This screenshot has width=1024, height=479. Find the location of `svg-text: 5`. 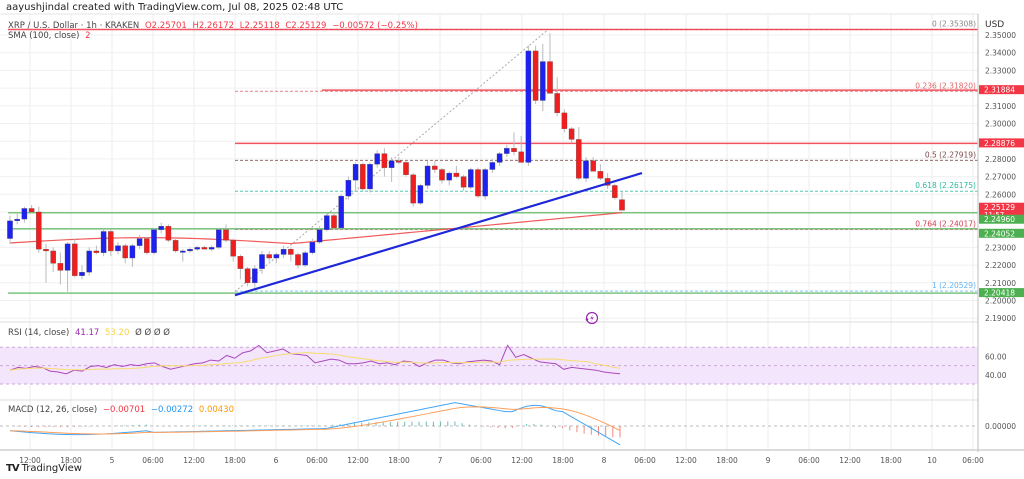

svg-text: 5 is located at coordinates (112, 460).